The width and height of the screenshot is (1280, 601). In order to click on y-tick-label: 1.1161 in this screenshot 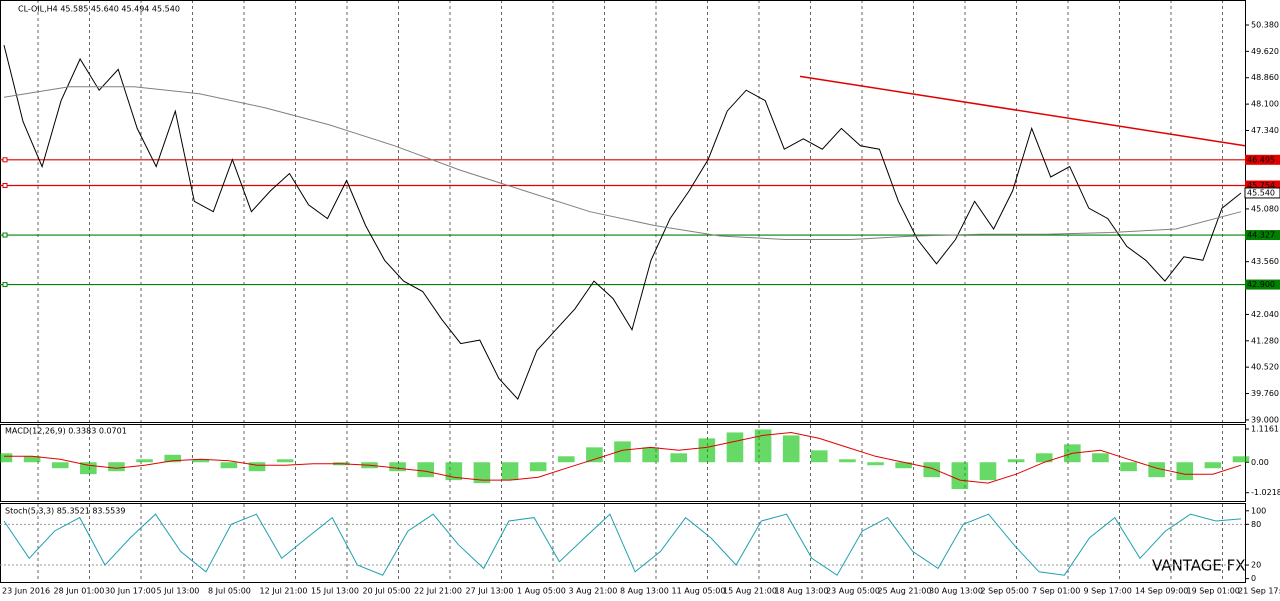, I will do `click(1265, 428)`.